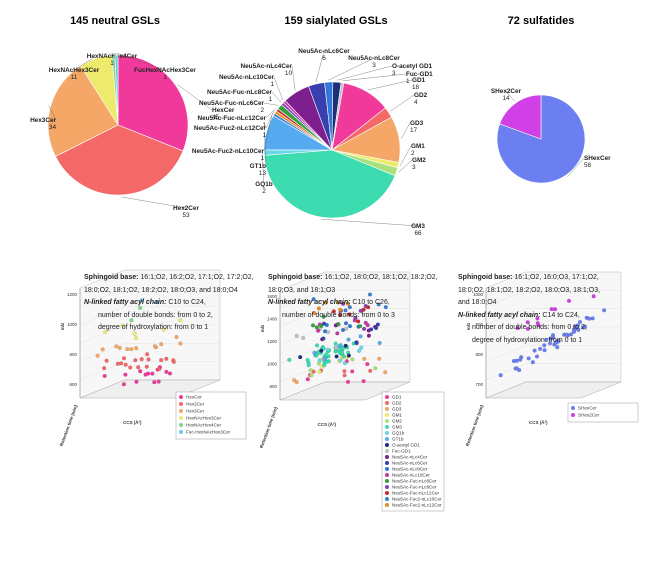  I want to click on legend-label-neu5ac-nlc10cer: Neu5Ac-nLc10Cer, so click(411, 475).